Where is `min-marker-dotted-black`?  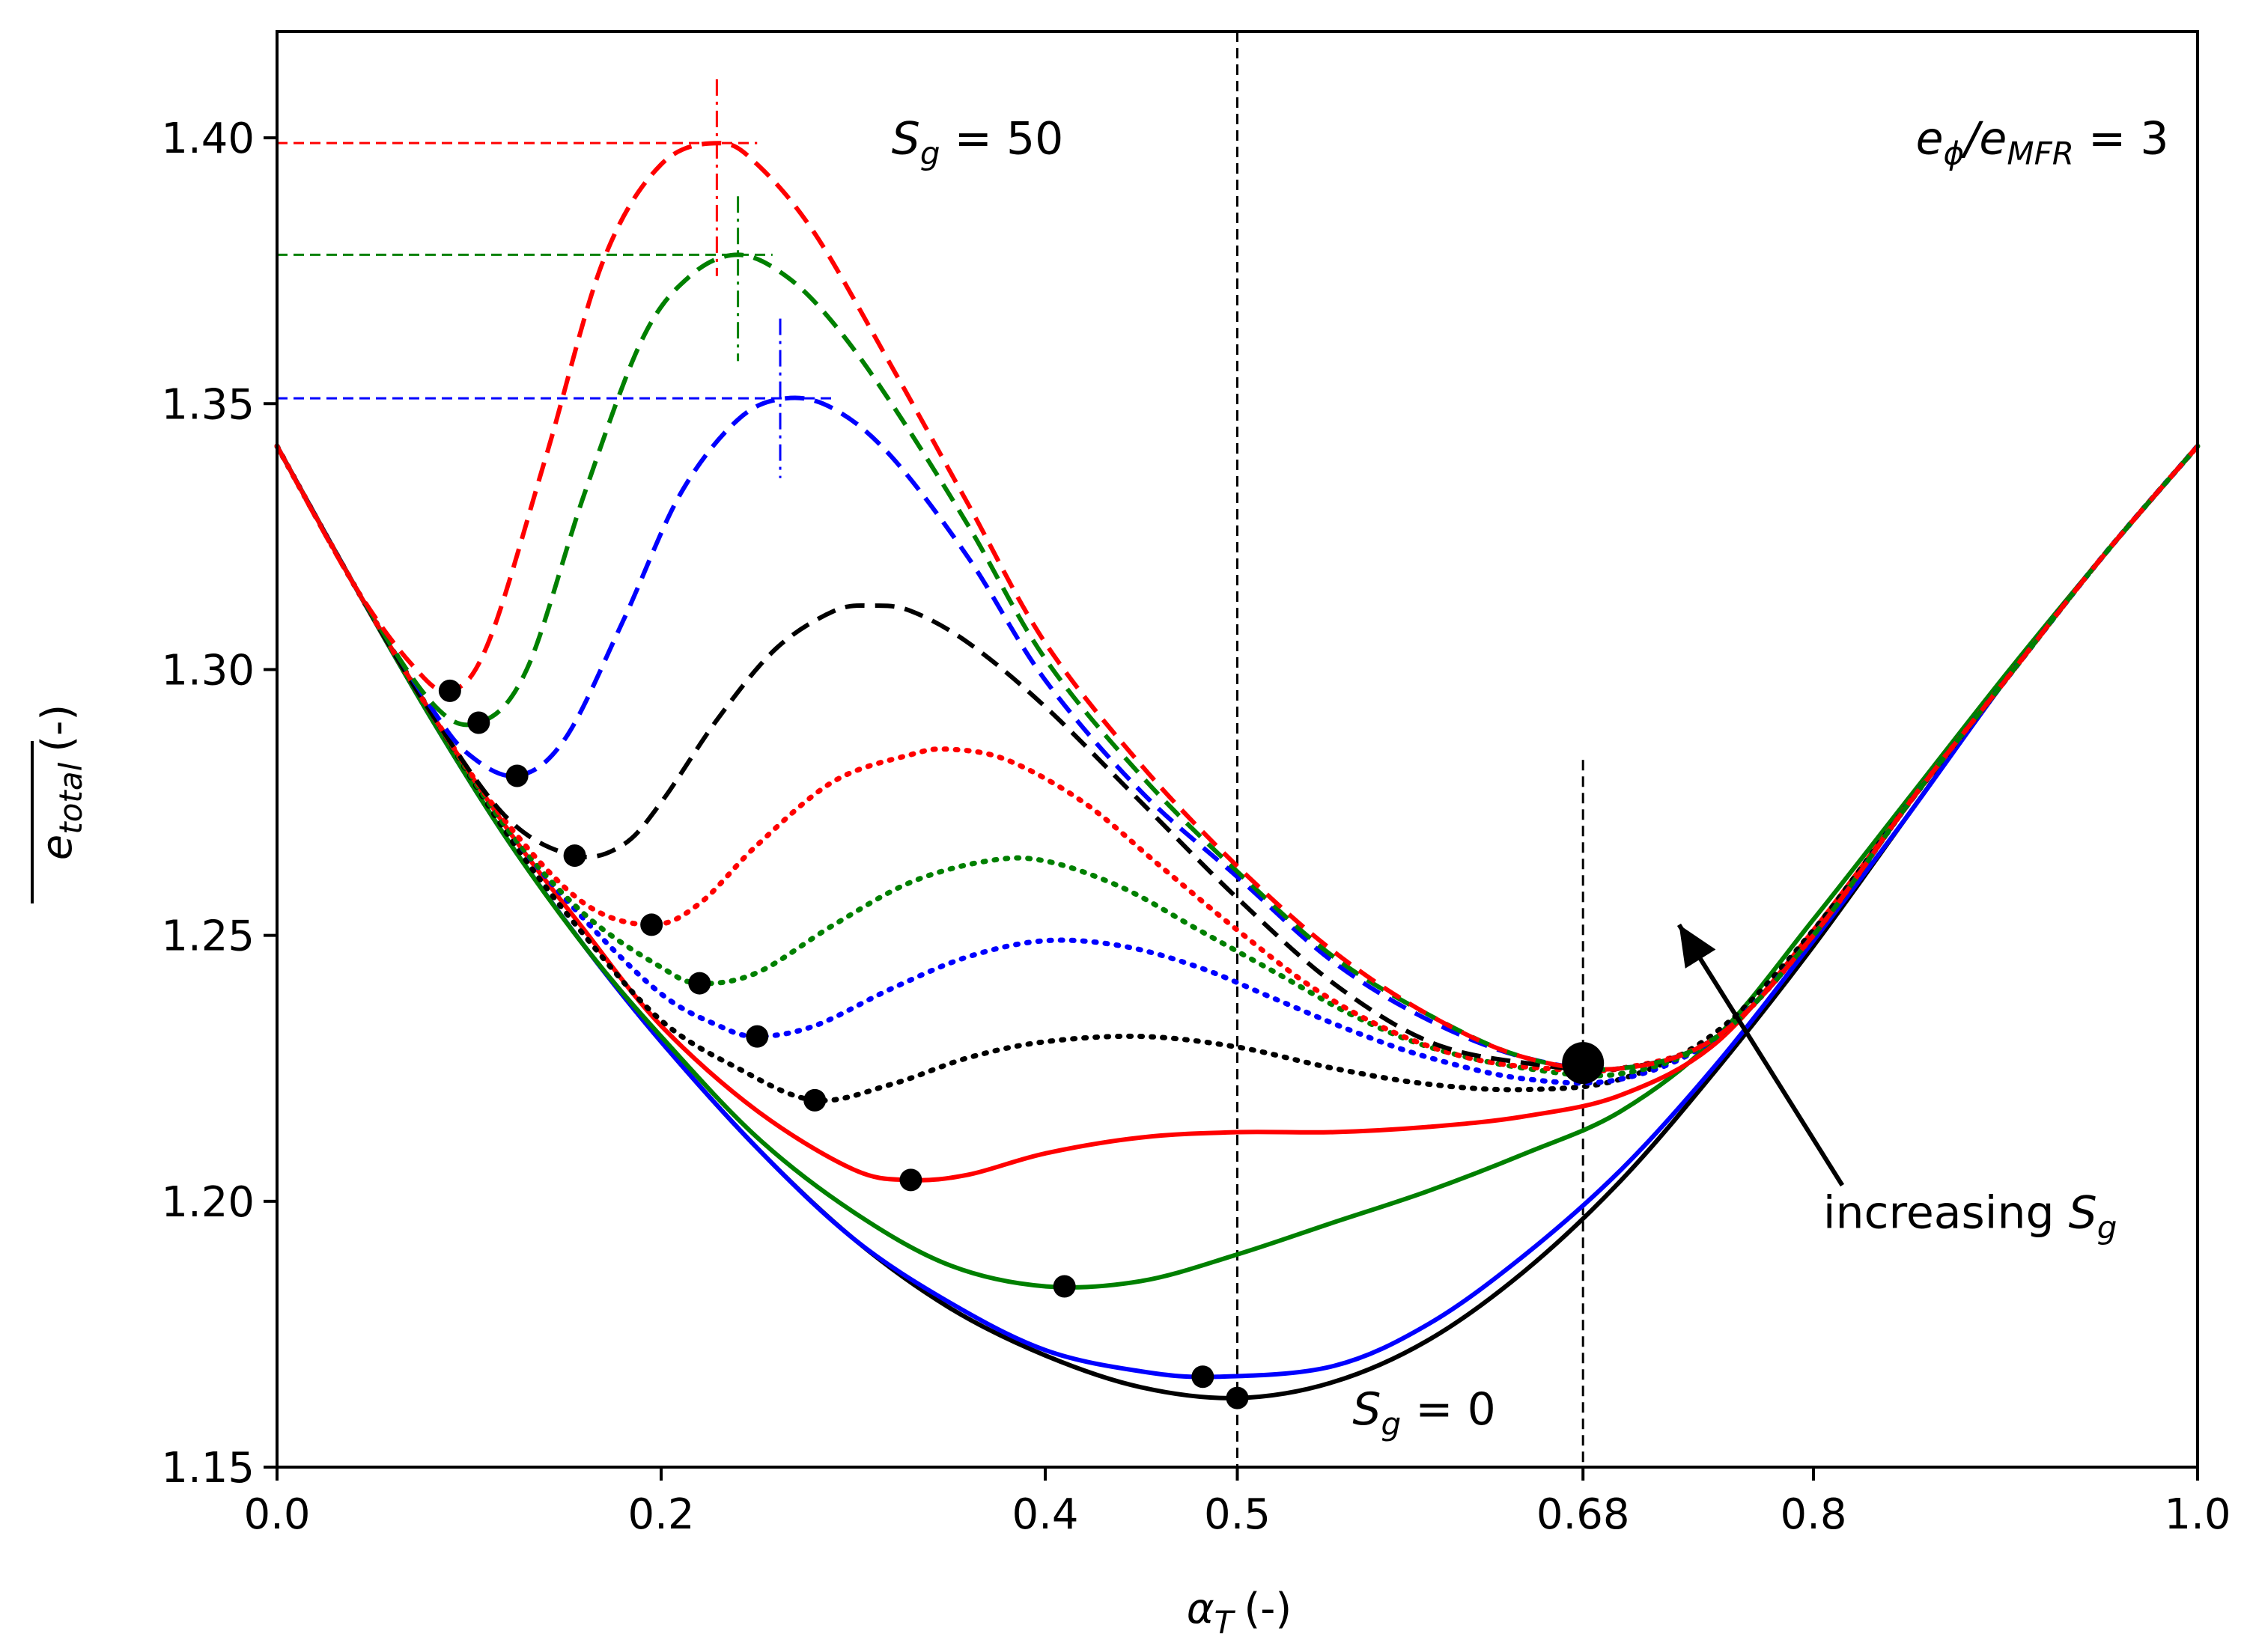 min-marker-dotted-black is located at coordinates (815, 1100).